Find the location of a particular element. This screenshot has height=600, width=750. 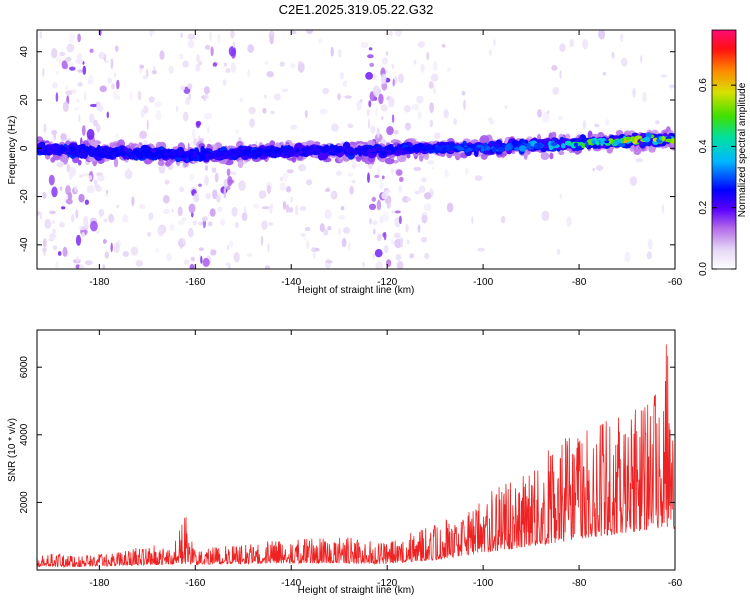

spectrogram-x-tick-label: -60 is located at coordinates (675, 282).